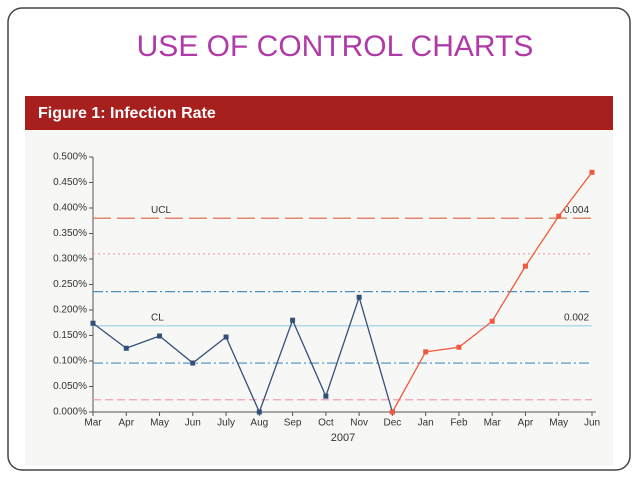 This screenshot has width=638, height=479. Describe the element at coordinates (319, 113) in the screenshot. I see `figure-header` at that location.